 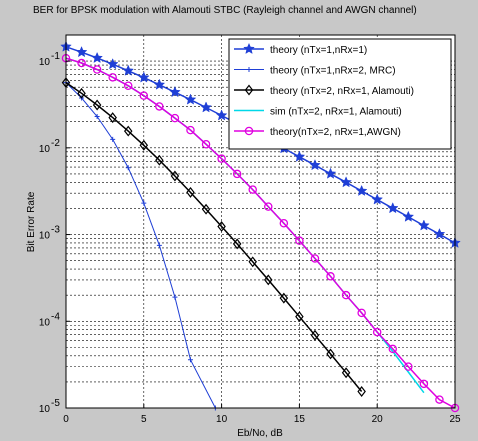 What do you see at coordinates (55, 316) in the screenshot?
I see `y-tick-exponent: -4` at bounding box center [55, 316].